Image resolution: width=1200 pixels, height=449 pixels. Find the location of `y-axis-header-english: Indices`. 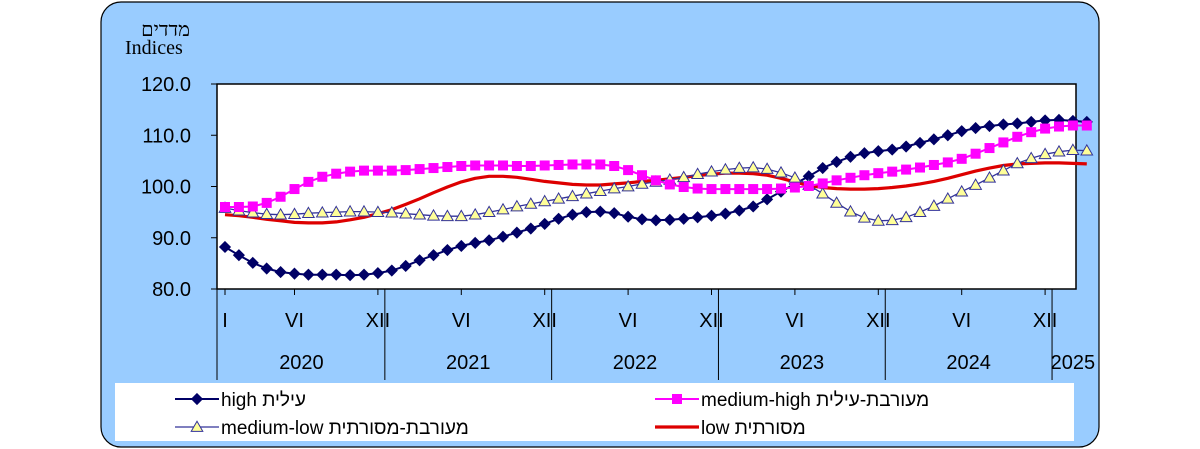

y-axis-header-english: Indices is located at coordinates (154, 48).